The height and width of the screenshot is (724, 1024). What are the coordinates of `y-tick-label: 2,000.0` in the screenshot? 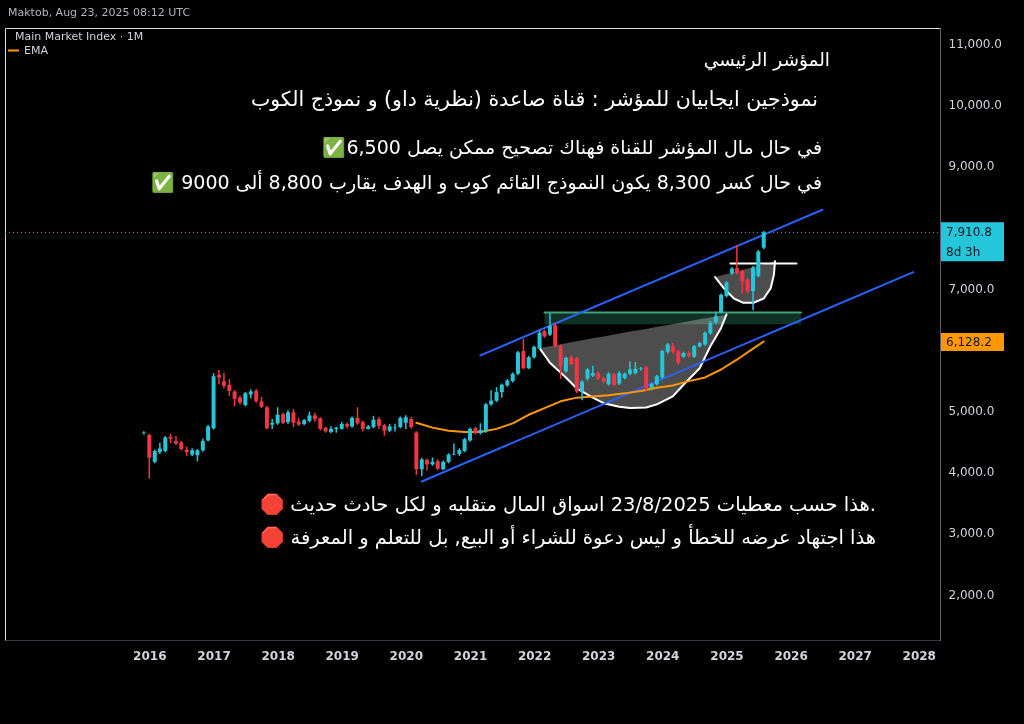 It's located at (971, 594).